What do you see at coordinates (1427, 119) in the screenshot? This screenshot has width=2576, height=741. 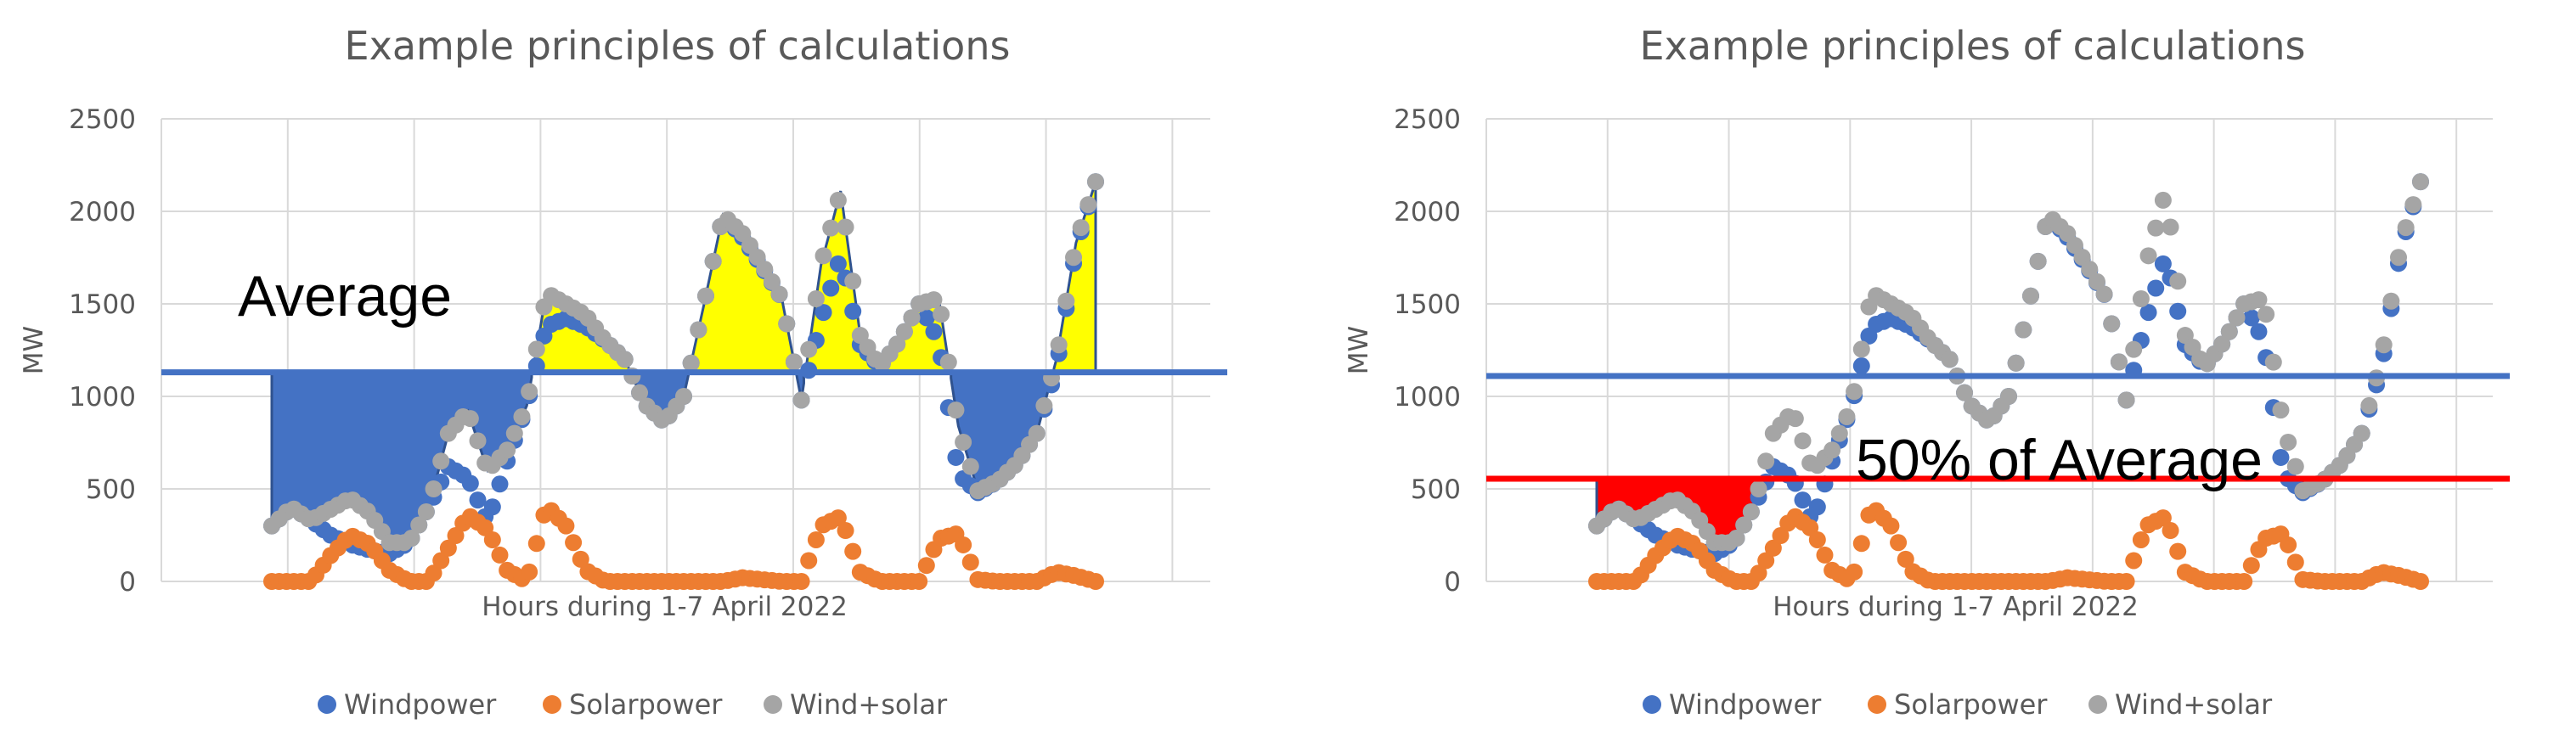 I see `y-tick-label: 2500` at bounding box center [1427, 119].